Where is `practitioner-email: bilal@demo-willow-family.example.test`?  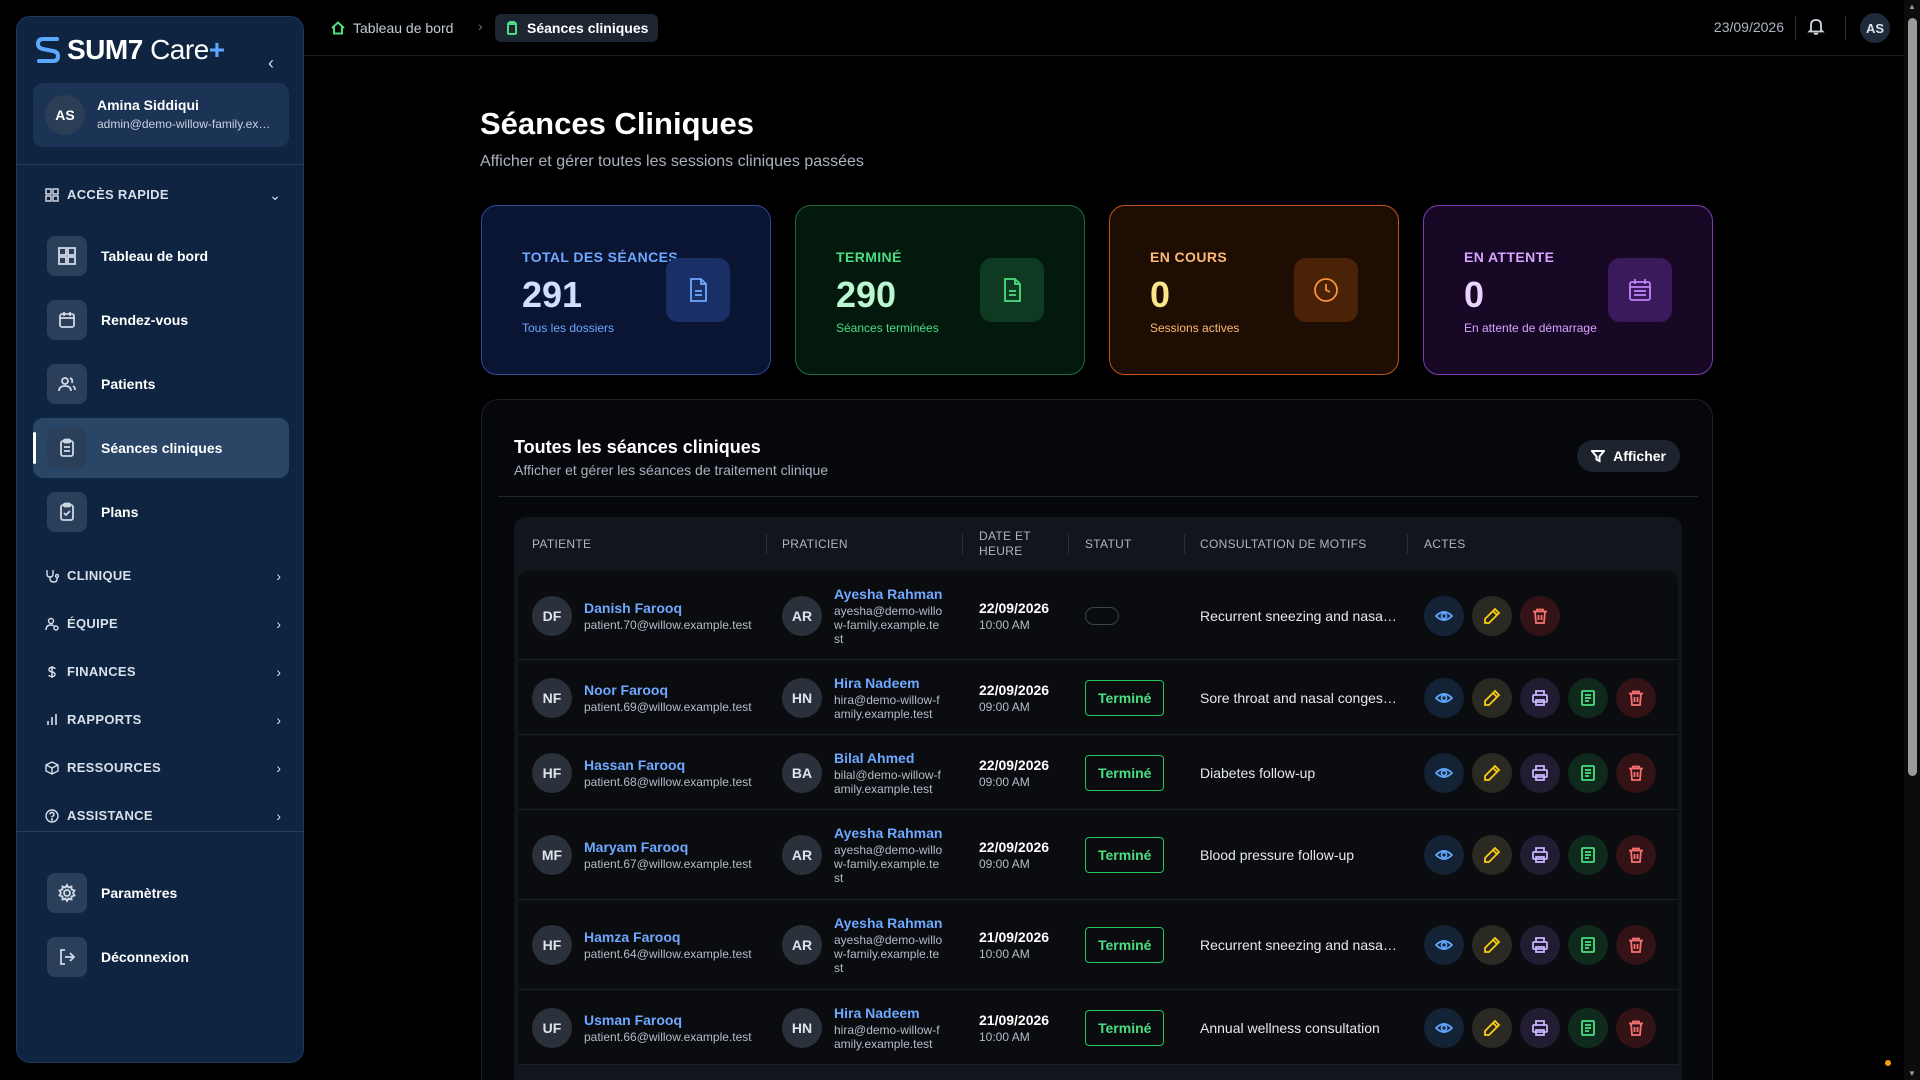 practitioner-email: bilal@demo-willow-family.example.test is located at coordinates (887, 781).